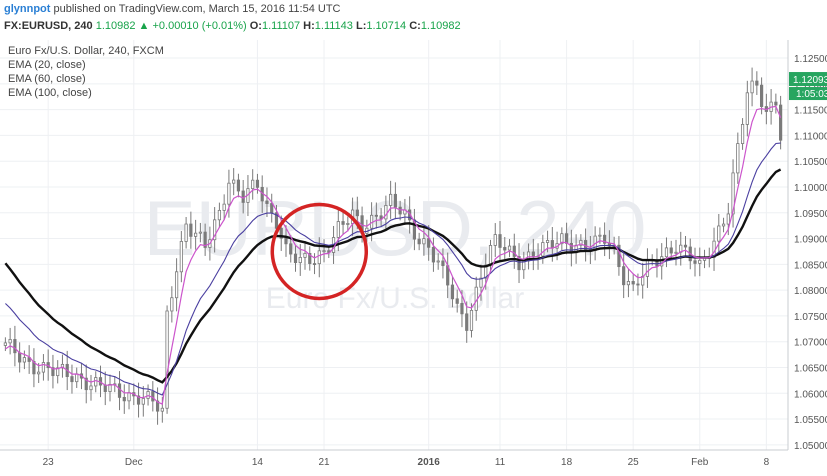  Describe the element at coordinates (50, 93) in the screenshot. I see `legend-entry: EMA (100, close)` at that location.